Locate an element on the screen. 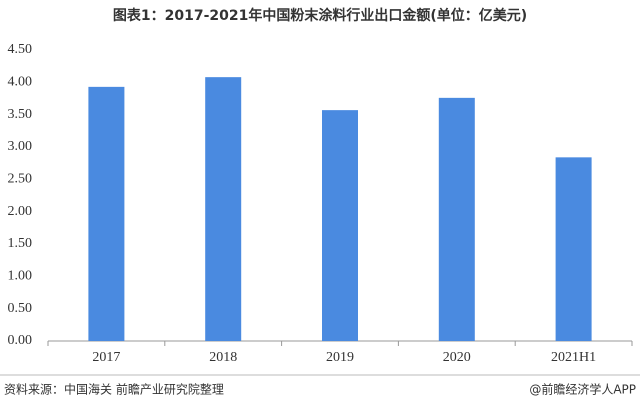  y-tick-label: 1.50 is located at coordinates (20, 243).